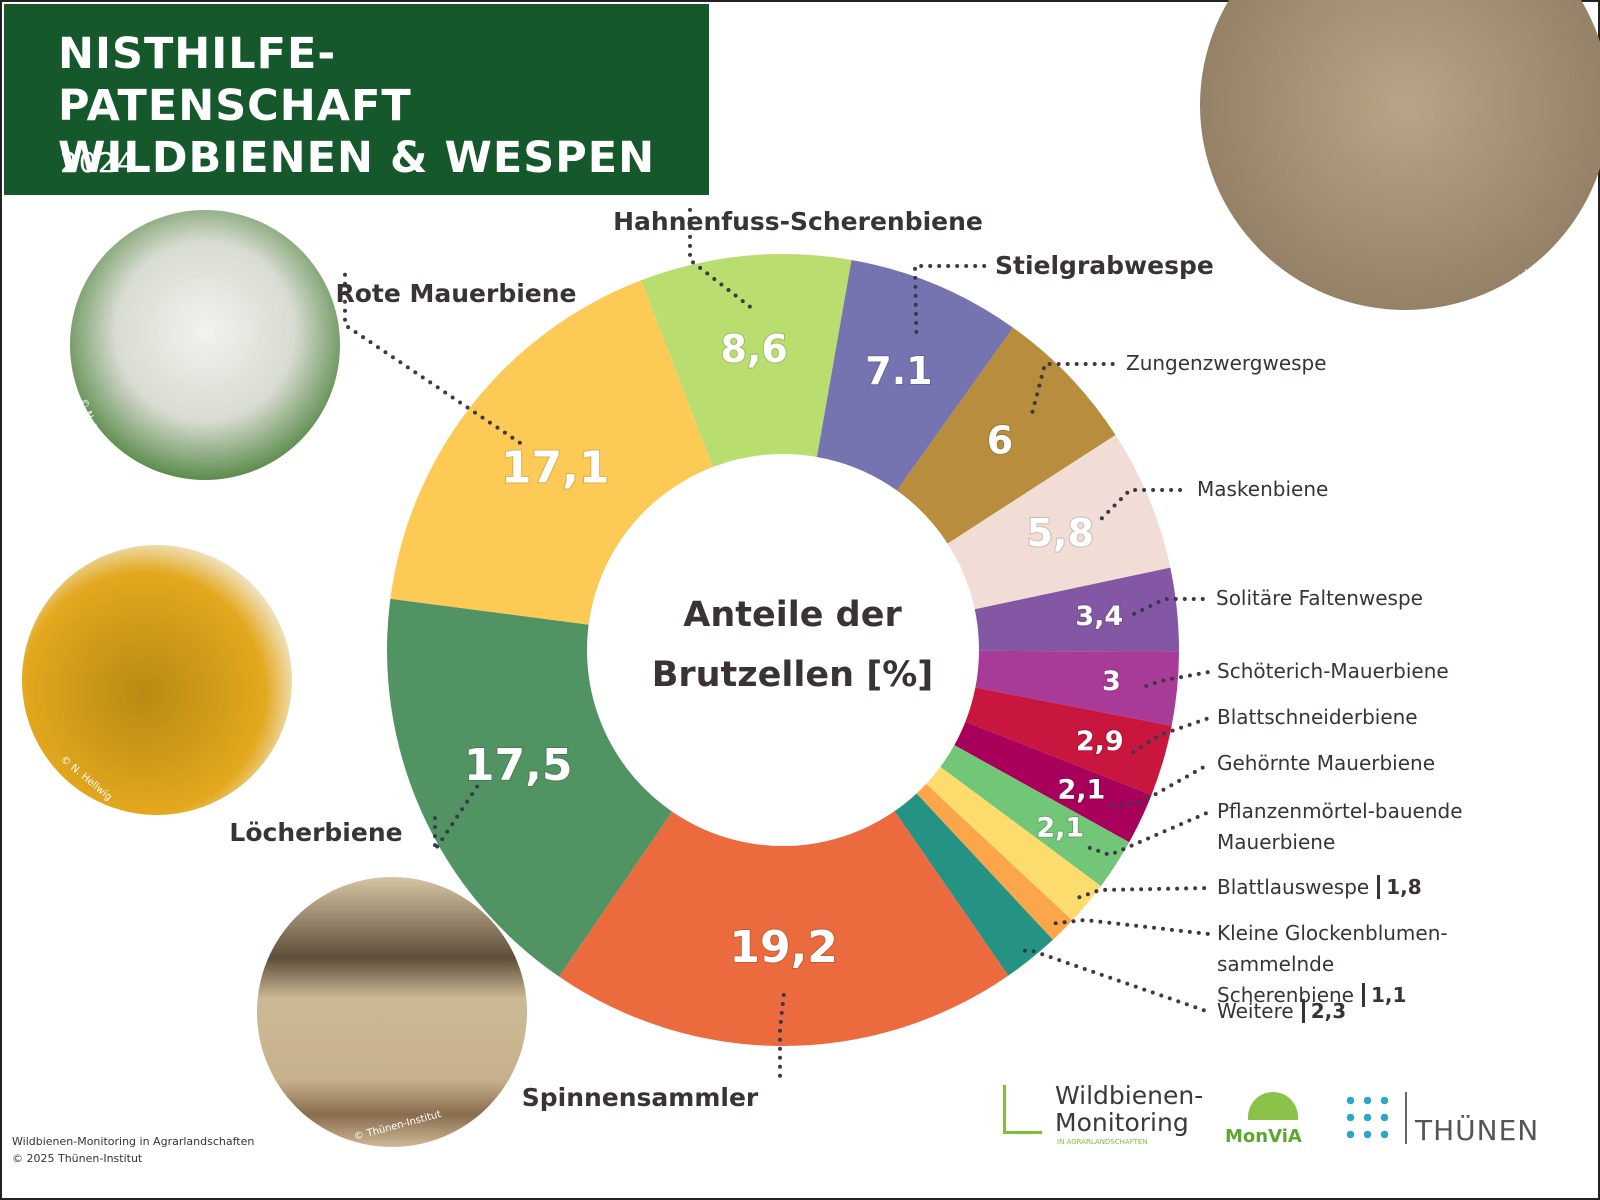  I want to click on category-label: Schöterich-Mauerbiene, so click(1333, 671).